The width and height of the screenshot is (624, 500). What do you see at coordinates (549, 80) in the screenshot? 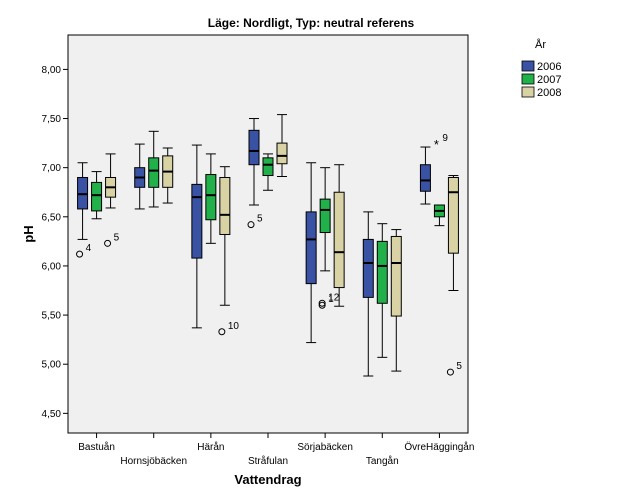
I see `legend-label: 2007` at bounding box center [549, 80].